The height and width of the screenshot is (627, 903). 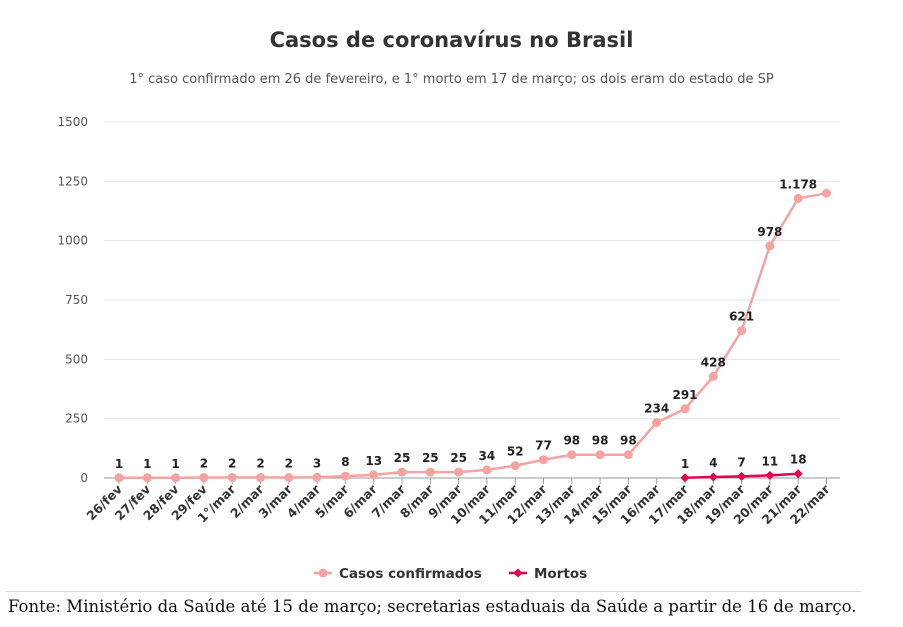 What do you see at coordinates (798, 184) in the screenshot?
I see `data-label-casos: 1.178` at bounding box center [798, 184].